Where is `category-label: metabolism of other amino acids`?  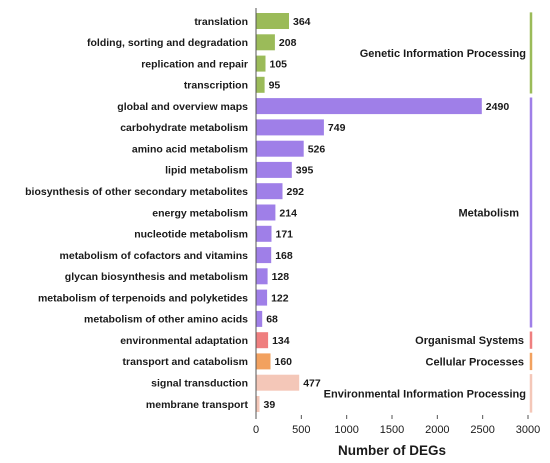
category-label: metabolism of other amino acids is located at coordinates (166, 320).